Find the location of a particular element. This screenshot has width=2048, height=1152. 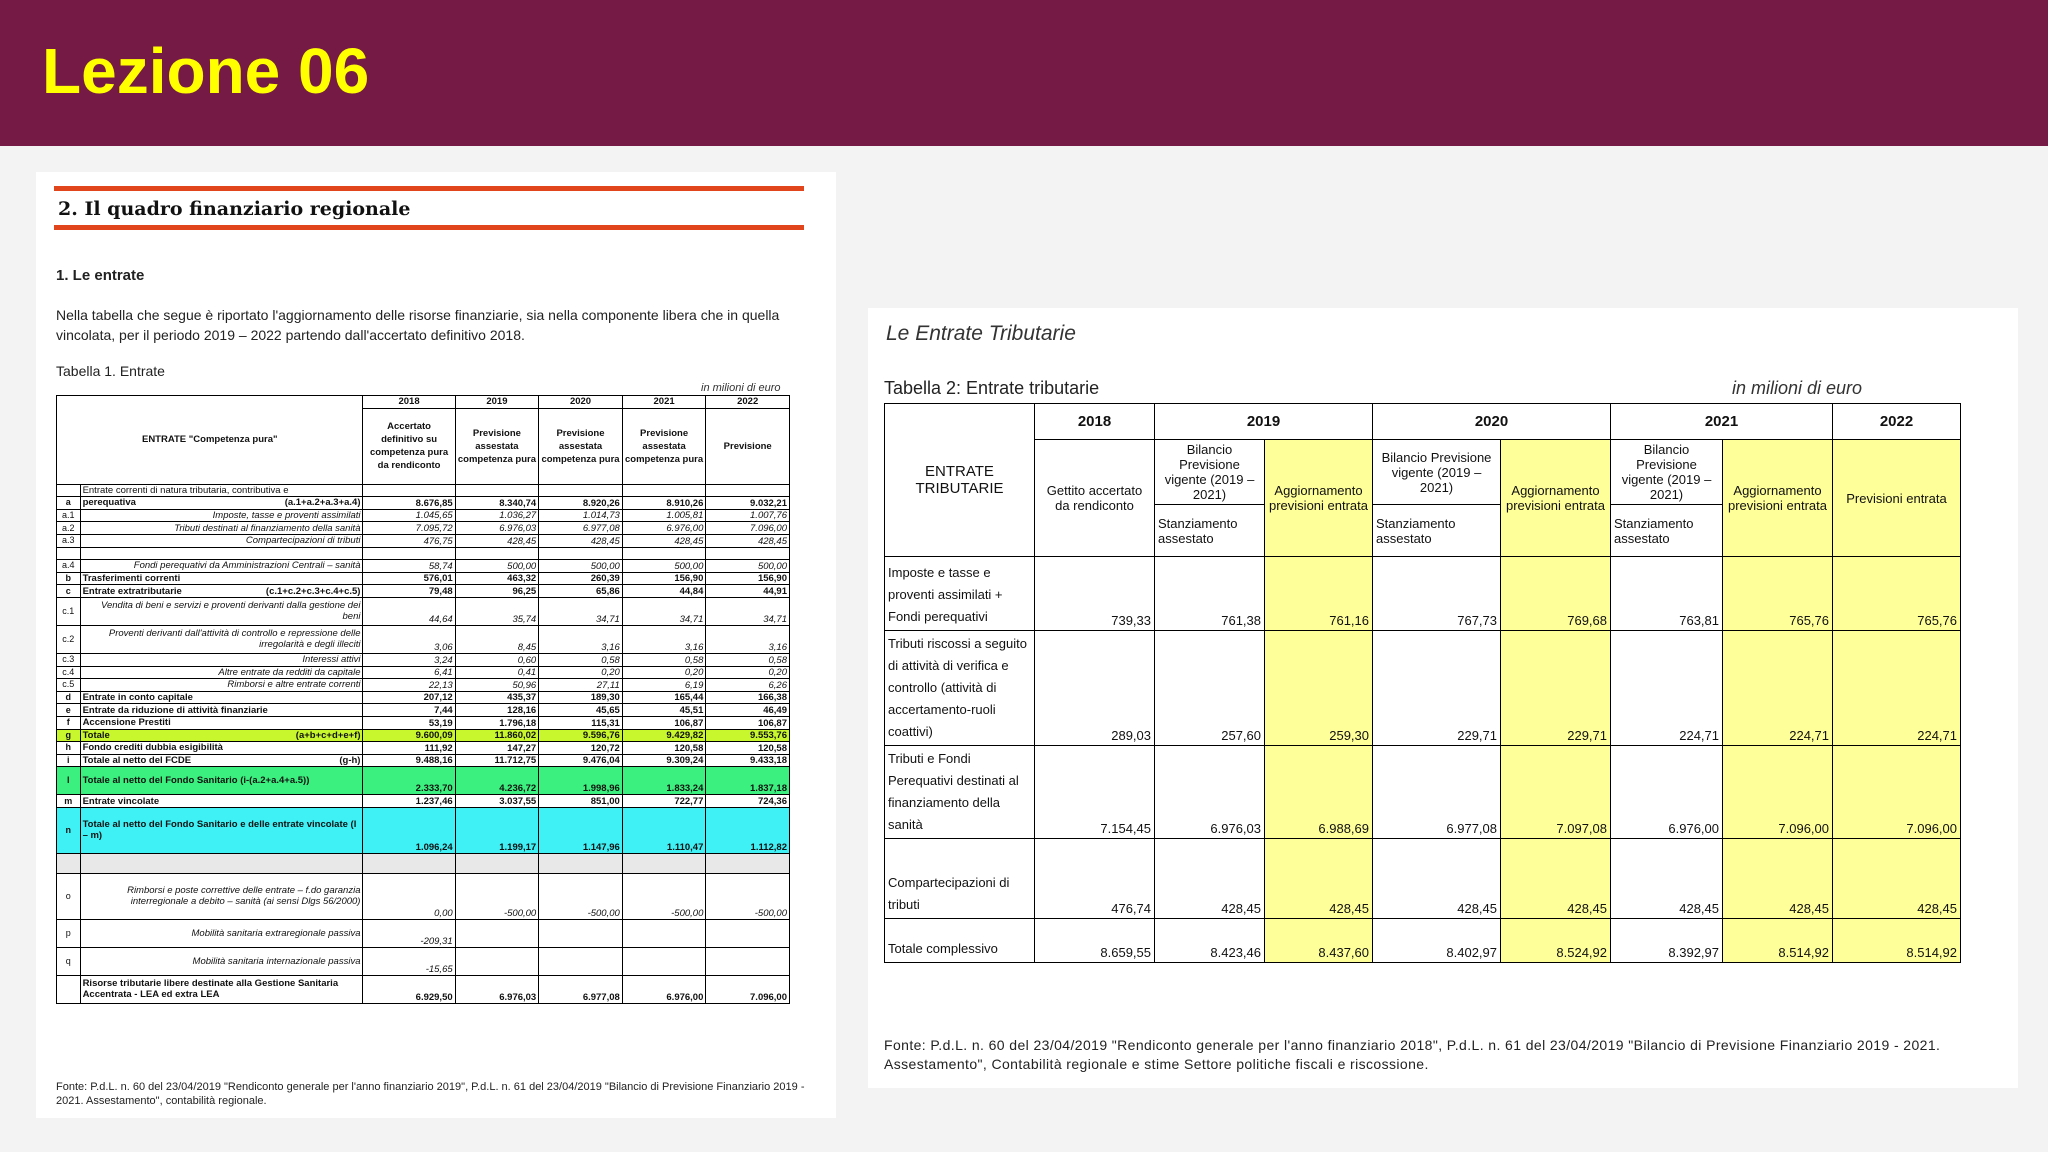

value-cell: 289,03 is located at coordinates (1094, 688).